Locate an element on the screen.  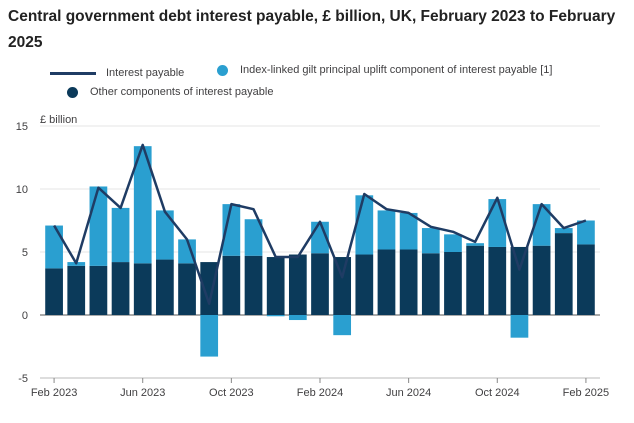
y-tick-label: 10 is located at coordinates (22, 190).